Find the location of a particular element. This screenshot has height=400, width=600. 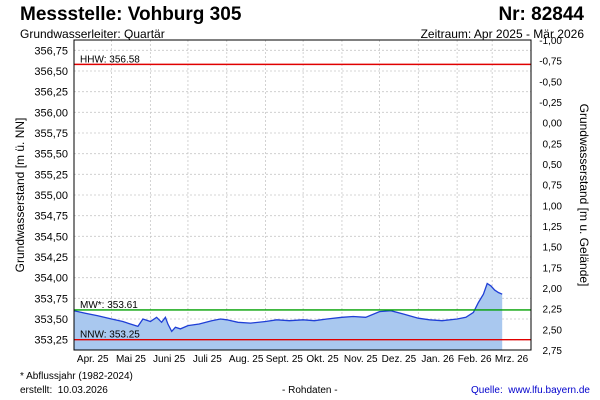

y-right-tick-label: 2,25 is located at coordinates (553, 310).